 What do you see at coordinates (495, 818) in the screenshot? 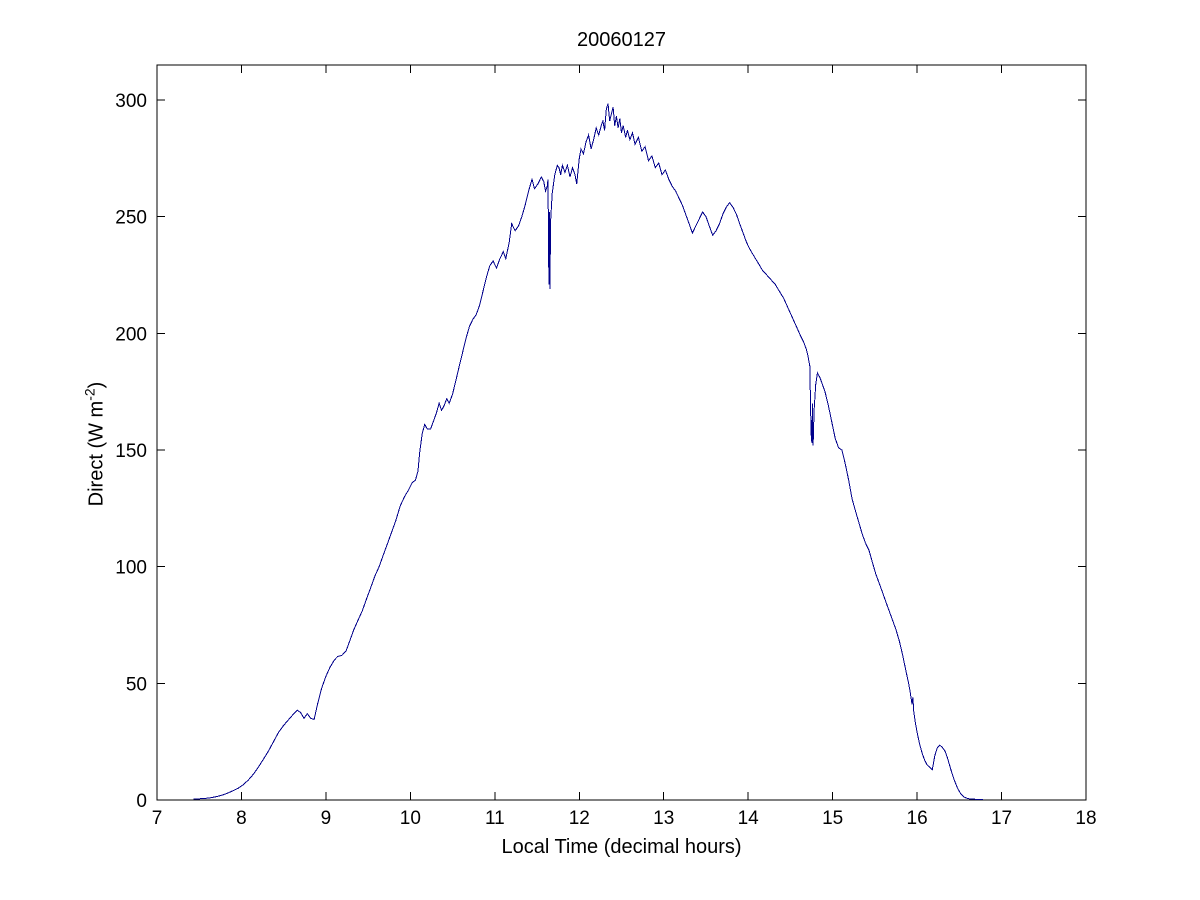
I see `x-tick-label: 11` at bounding box center [495, 818].